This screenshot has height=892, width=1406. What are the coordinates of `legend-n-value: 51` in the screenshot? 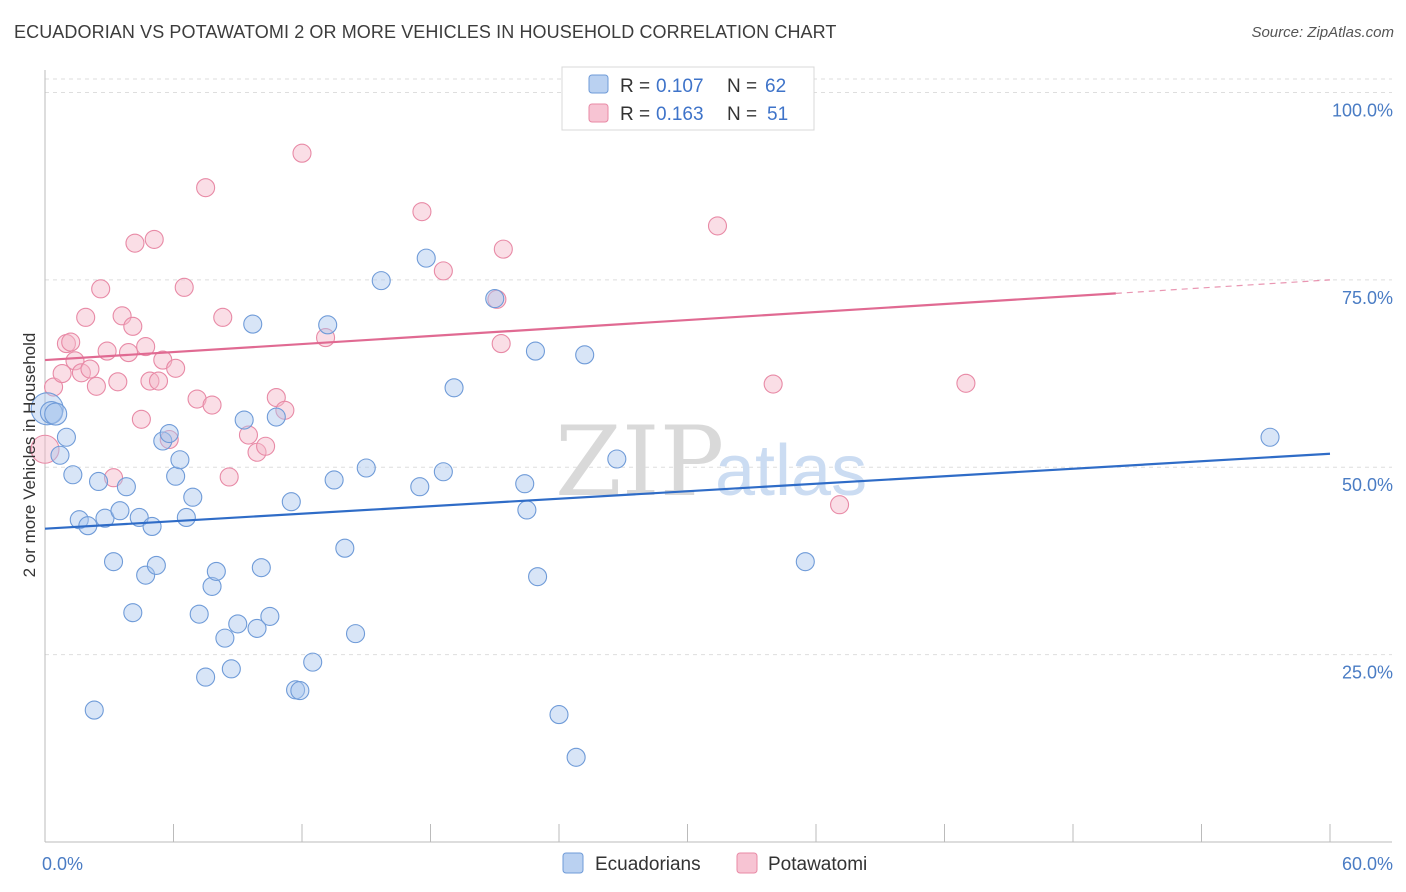 It's located at (777, 114).